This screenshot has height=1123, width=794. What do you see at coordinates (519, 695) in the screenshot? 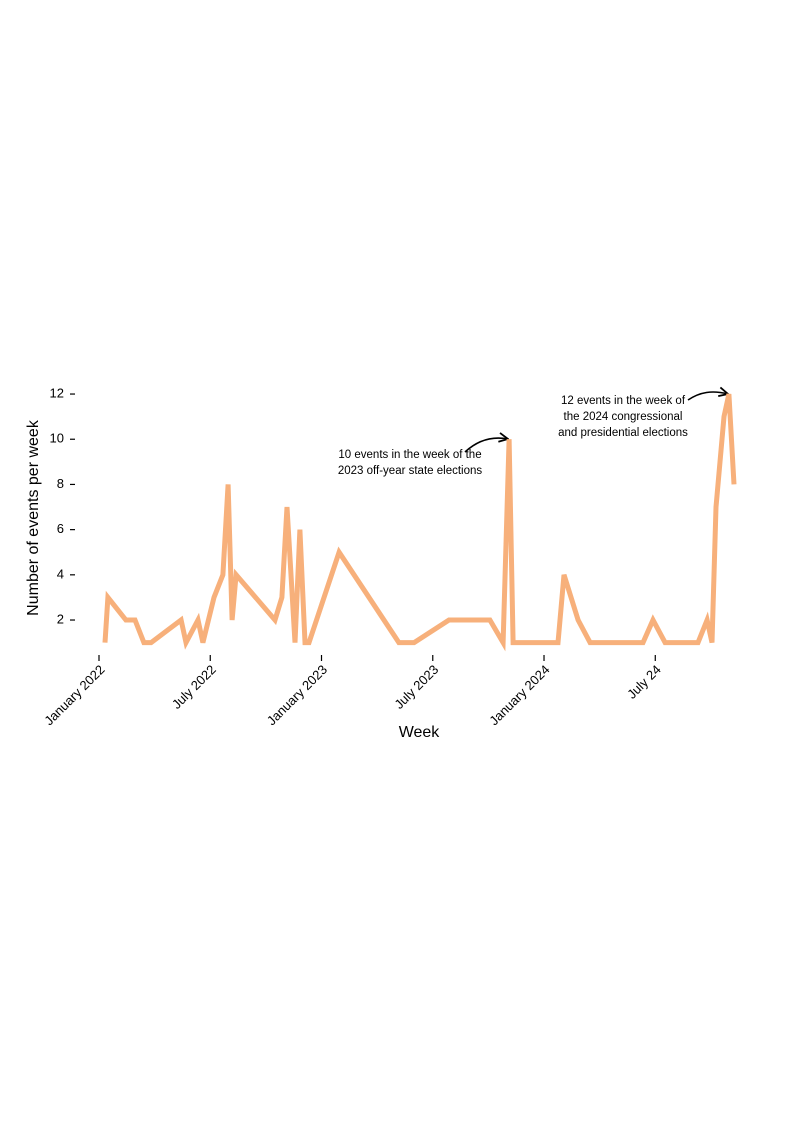
I see `x-tick-label: January 2024` at bounding box center [519, 695].